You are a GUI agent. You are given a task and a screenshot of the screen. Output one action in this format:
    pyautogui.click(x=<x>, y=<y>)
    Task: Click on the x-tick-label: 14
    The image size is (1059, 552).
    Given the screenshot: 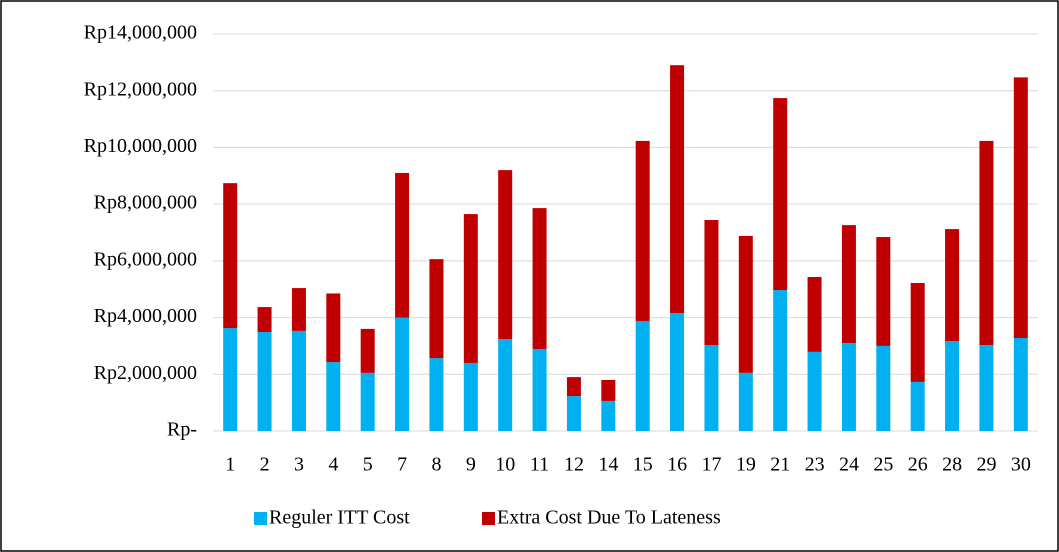 What is the action you would take?
    pyautogui.click(x=608, y=465)
    